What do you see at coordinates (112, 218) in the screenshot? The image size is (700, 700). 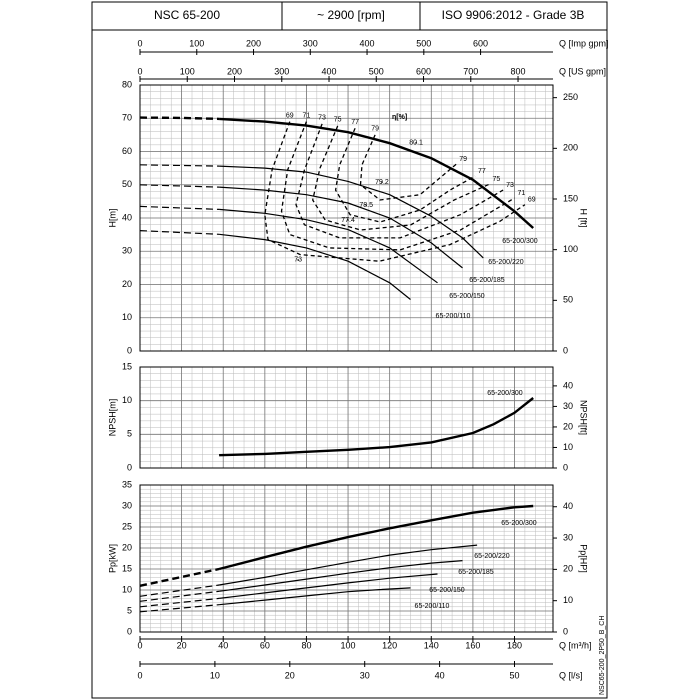 I see `y-axis-label: H[m]` at bounding box center [112, 218].